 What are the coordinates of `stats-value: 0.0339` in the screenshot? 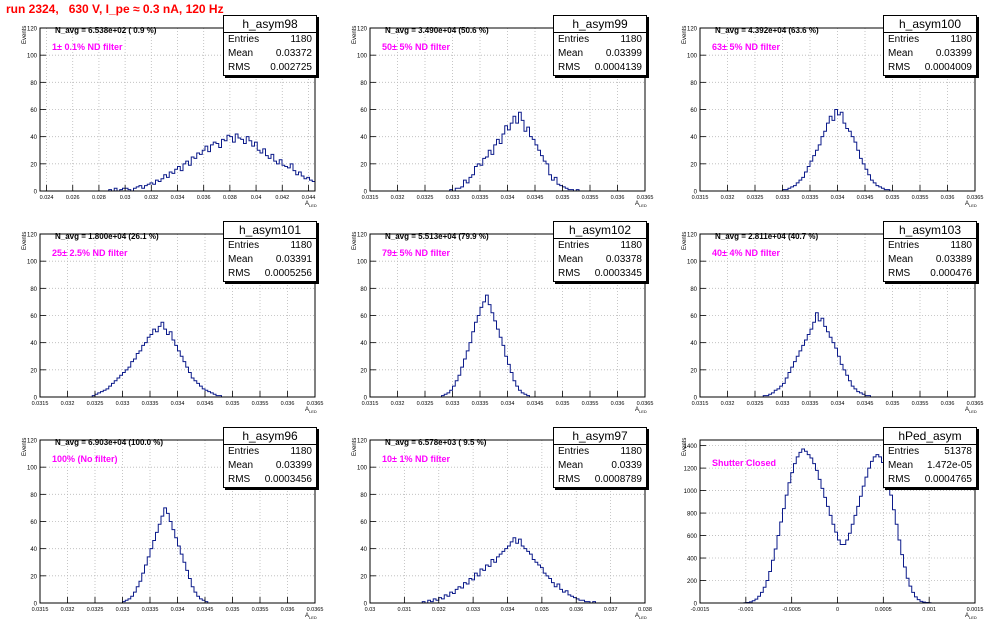 It's located at (626, 465).